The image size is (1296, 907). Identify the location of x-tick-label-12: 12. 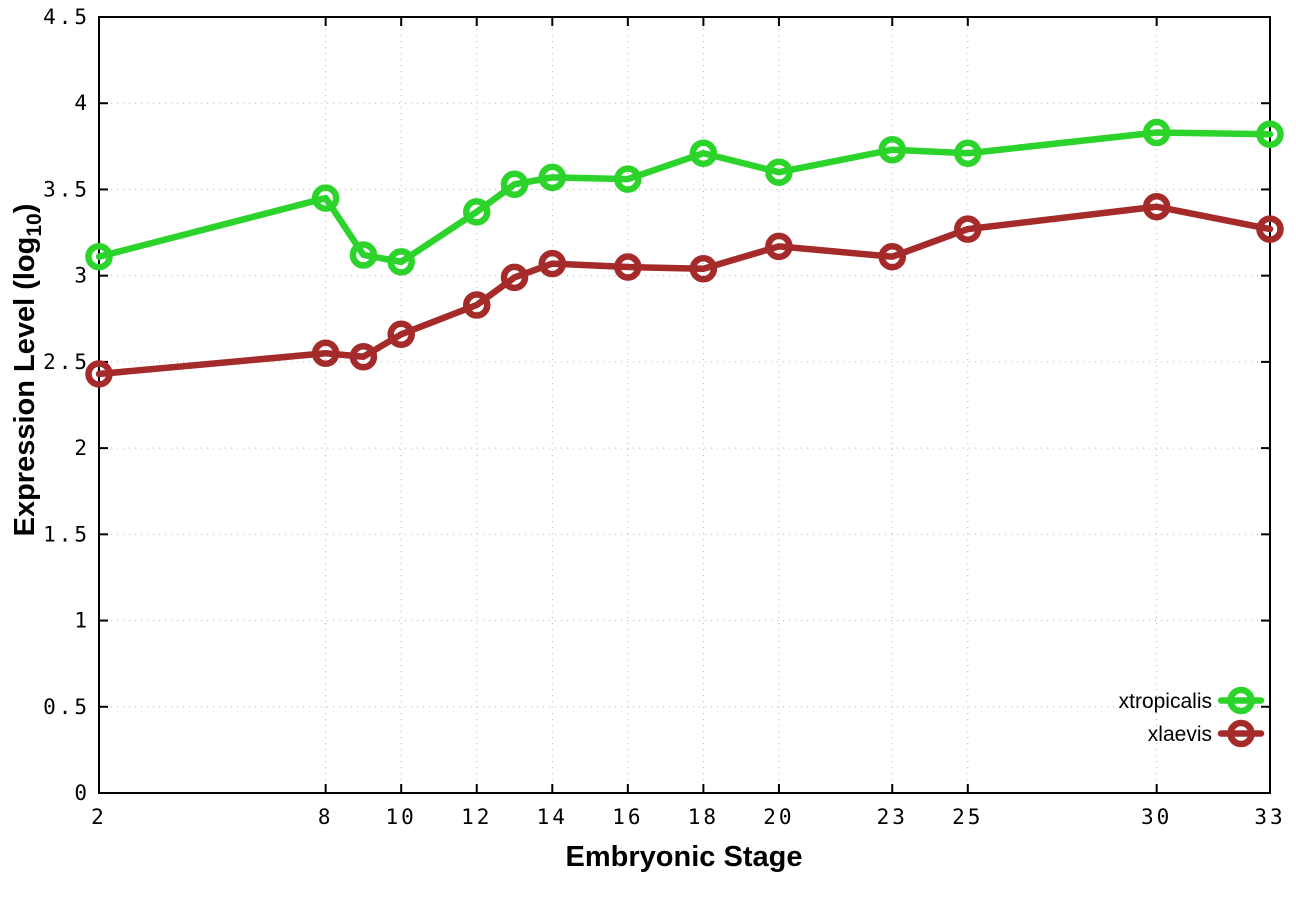
(476, 817).